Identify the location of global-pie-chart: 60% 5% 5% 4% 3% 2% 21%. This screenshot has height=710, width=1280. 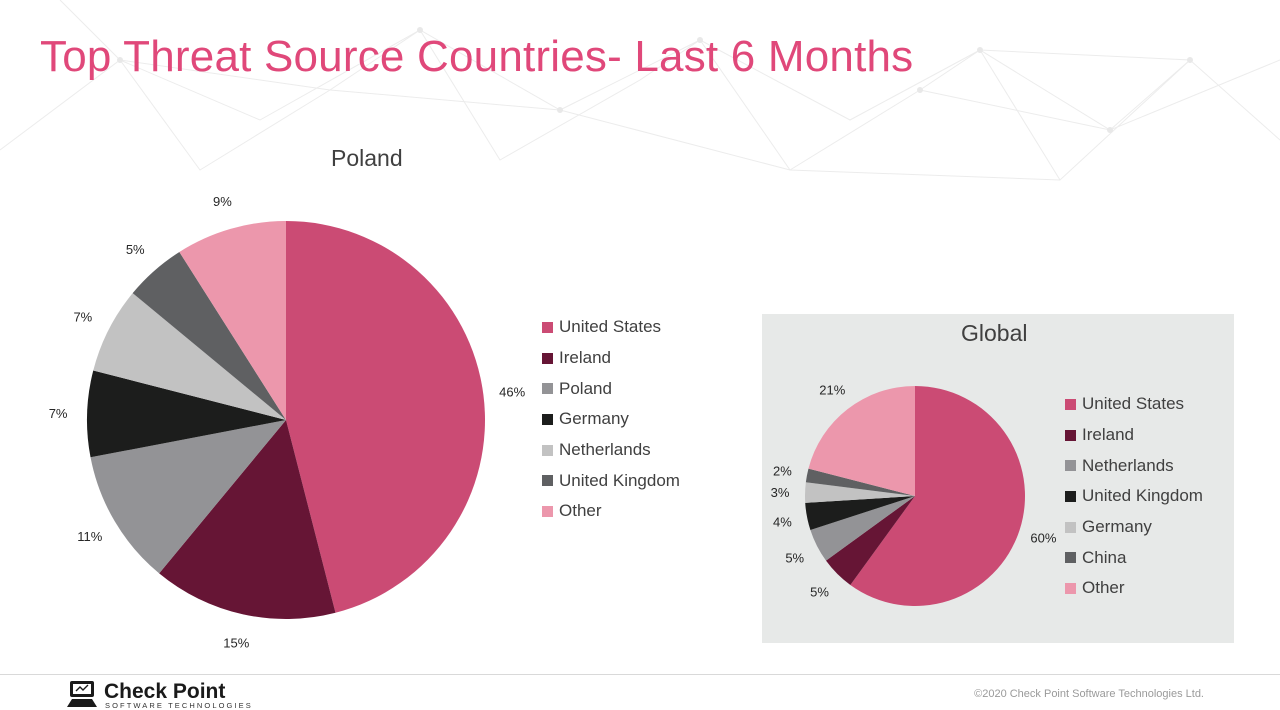
(914, 494).